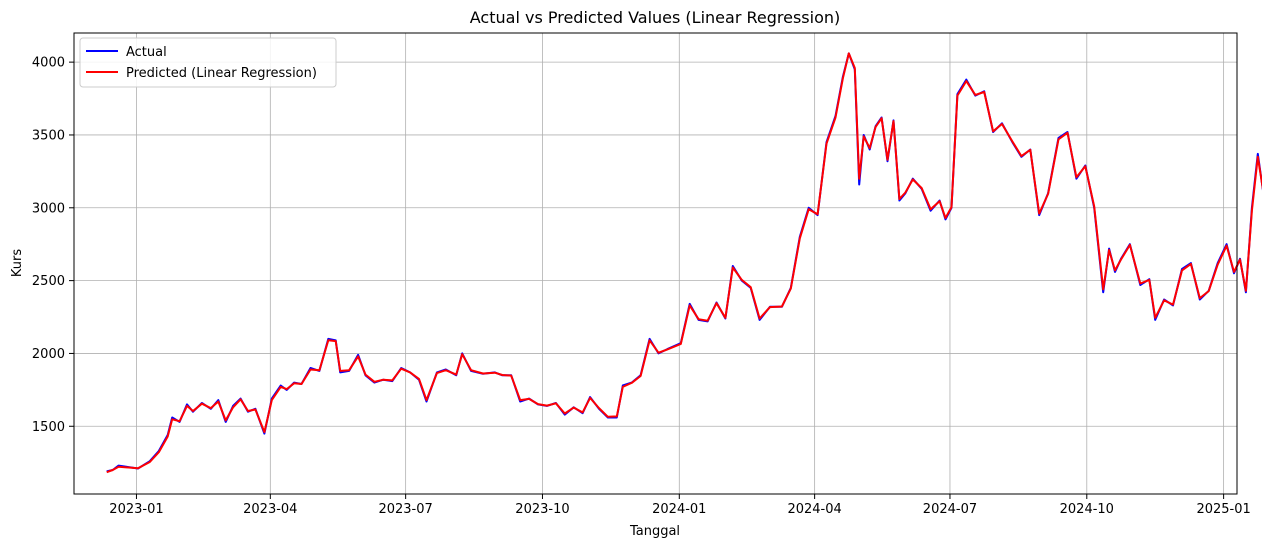  I want to click on x-tick-label: 2023-10, so click(542, 509).